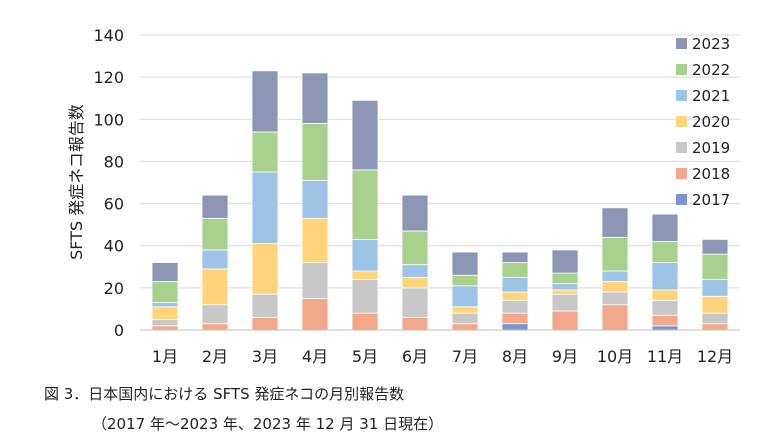 The image size is (768, 447). I want to click on x-tick-label: 11月, so click(665, 356).